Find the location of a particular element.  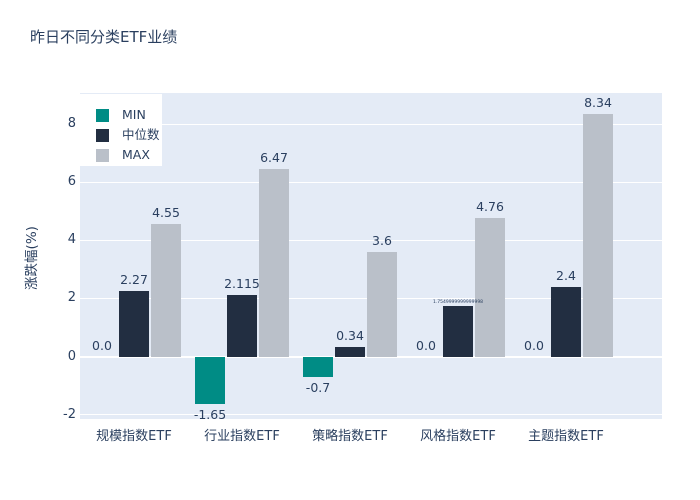

bar-value-label-min-4: 0.0 is located at coordinates (534, 345).